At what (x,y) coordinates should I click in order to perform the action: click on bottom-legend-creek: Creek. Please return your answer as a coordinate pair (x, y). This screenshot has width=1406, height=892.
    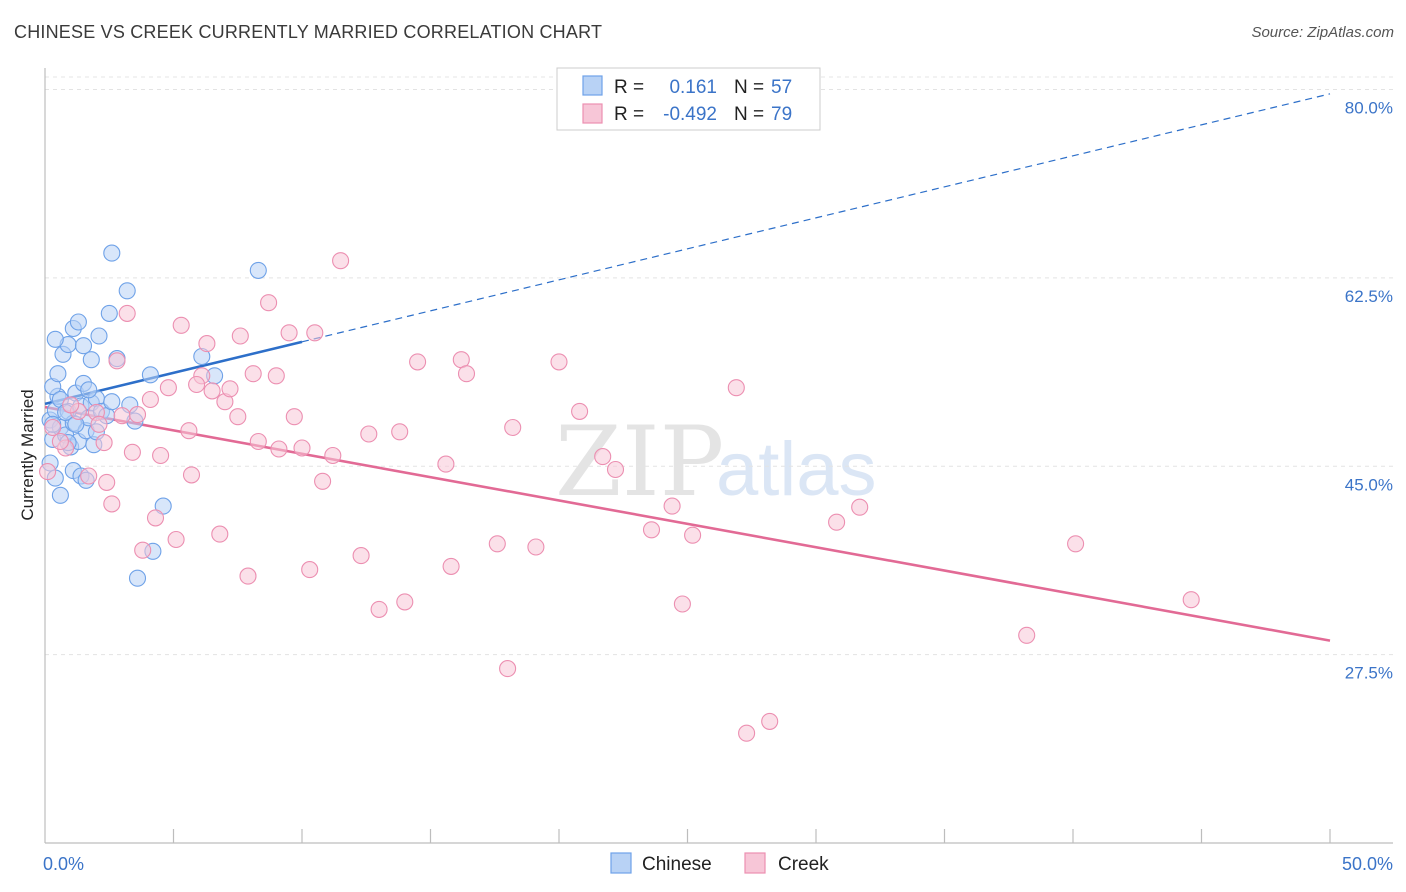
    Looking at the image, I should click on (803, 864).